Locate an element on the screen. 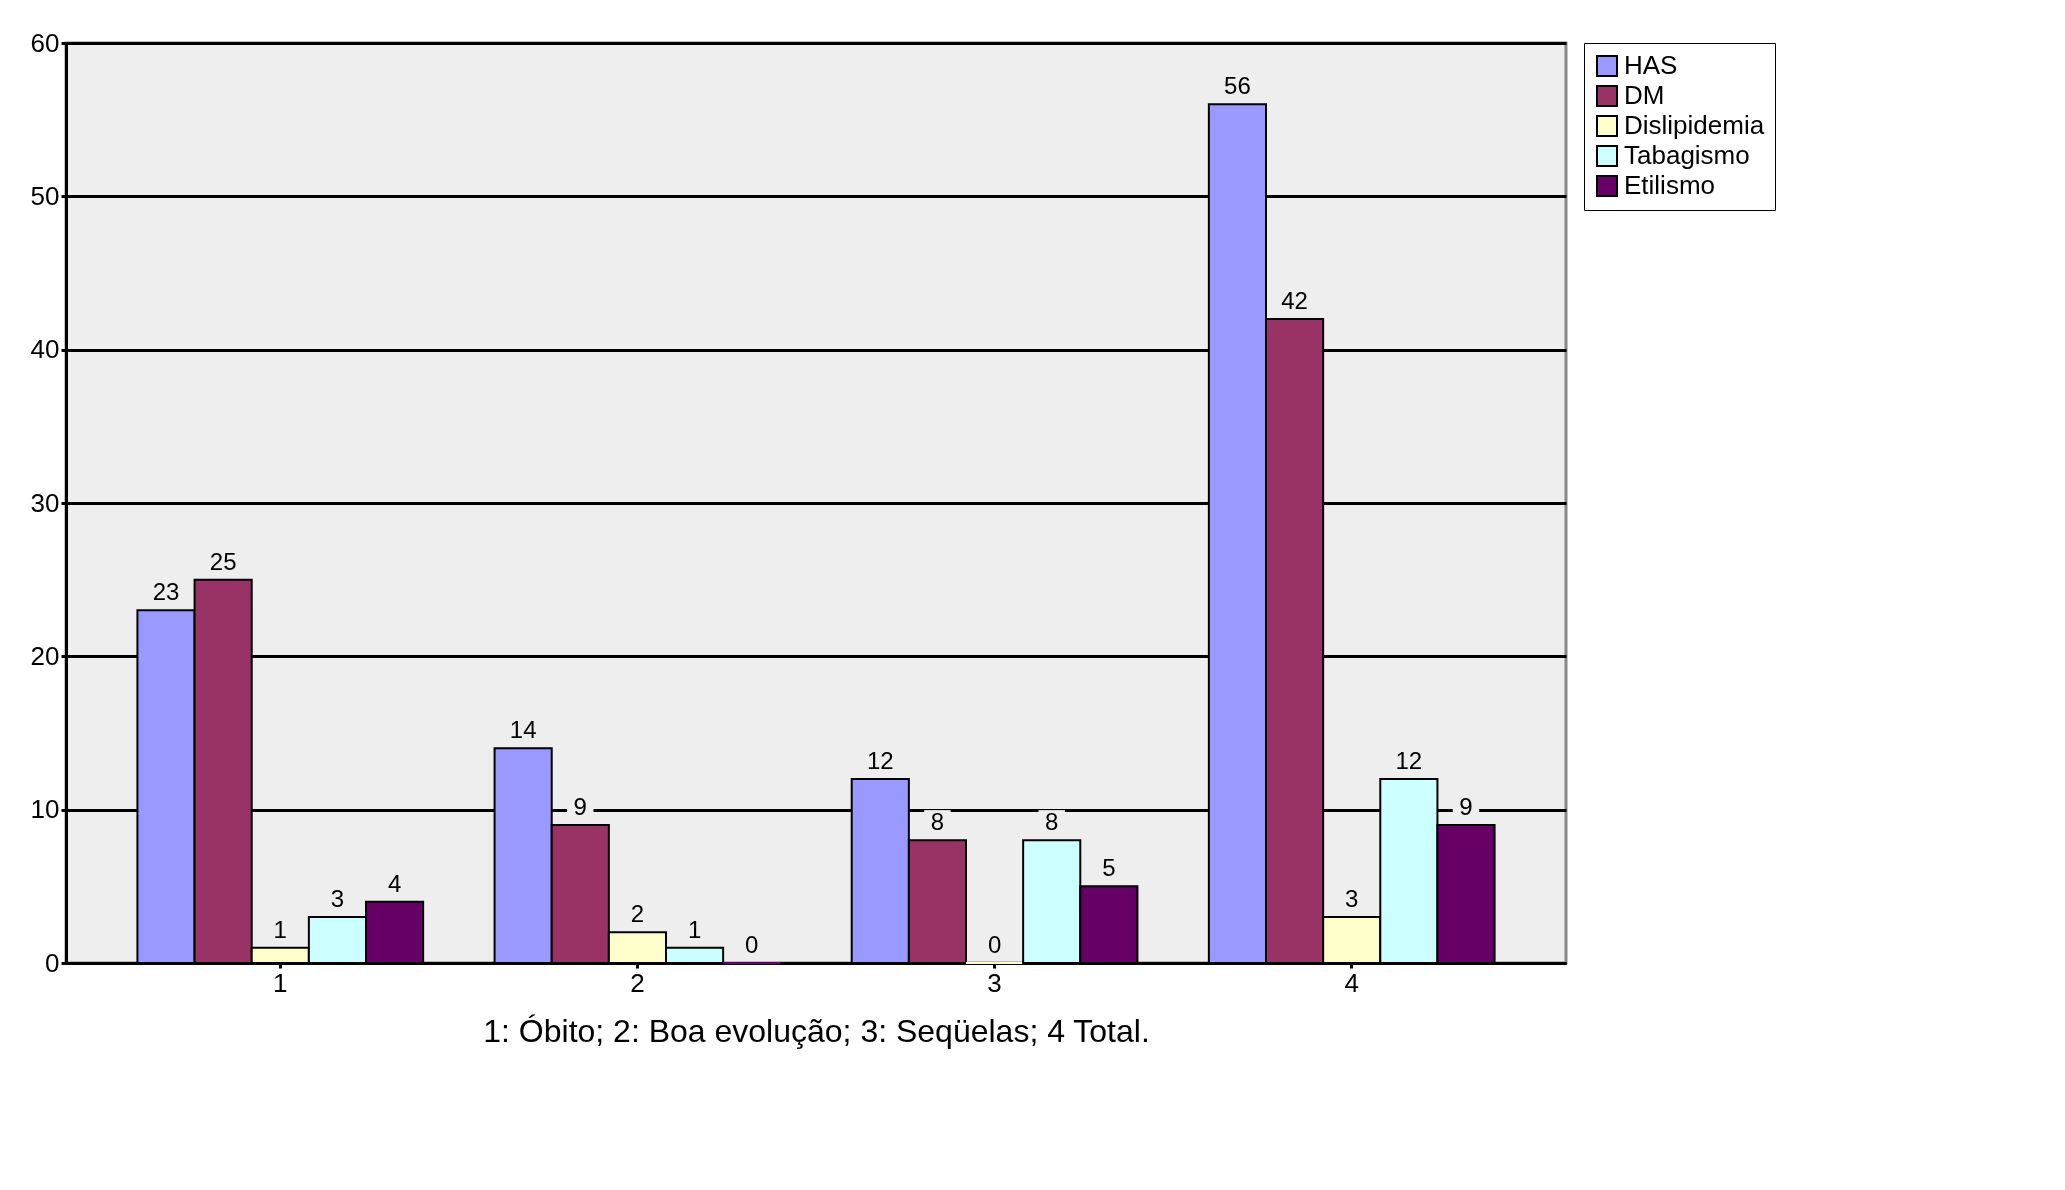 The image size is (2065, 1190). x-tick-label: 1 is located at coordinates (280, 982).